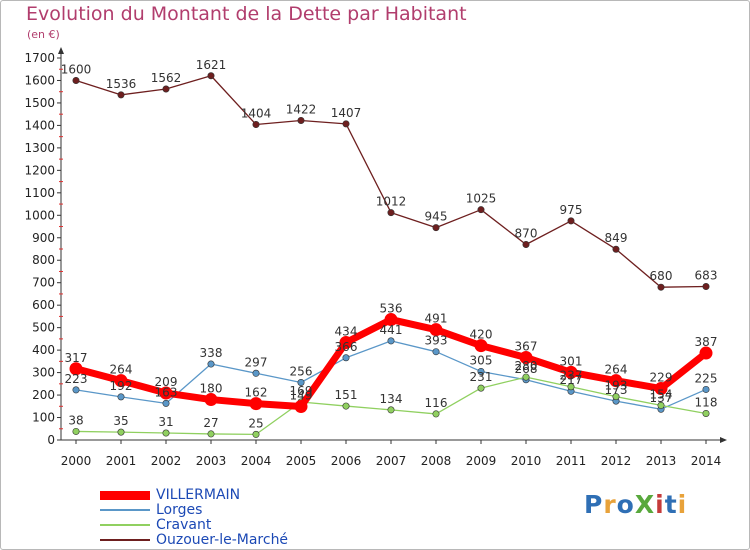 This screenshot has width=750, height=550. I want to click on logo-letter: o, so click(625, 504).